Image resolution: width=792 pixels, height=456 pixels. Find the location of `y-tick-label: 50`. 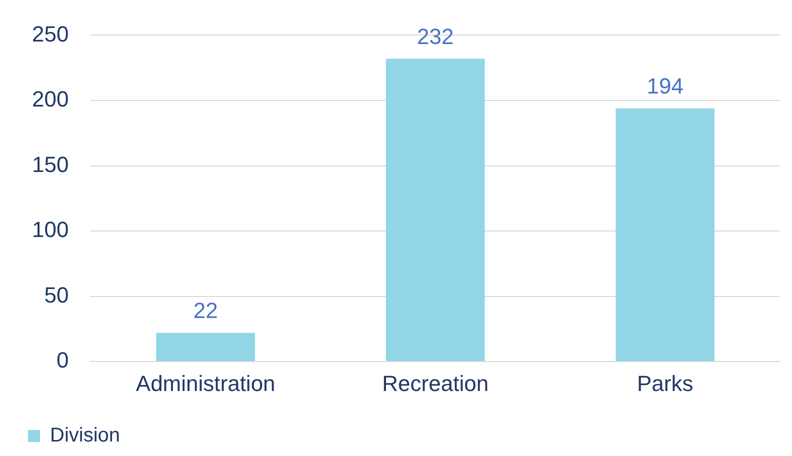

y-tick-label: 50 is located at coordinates (56, 295).